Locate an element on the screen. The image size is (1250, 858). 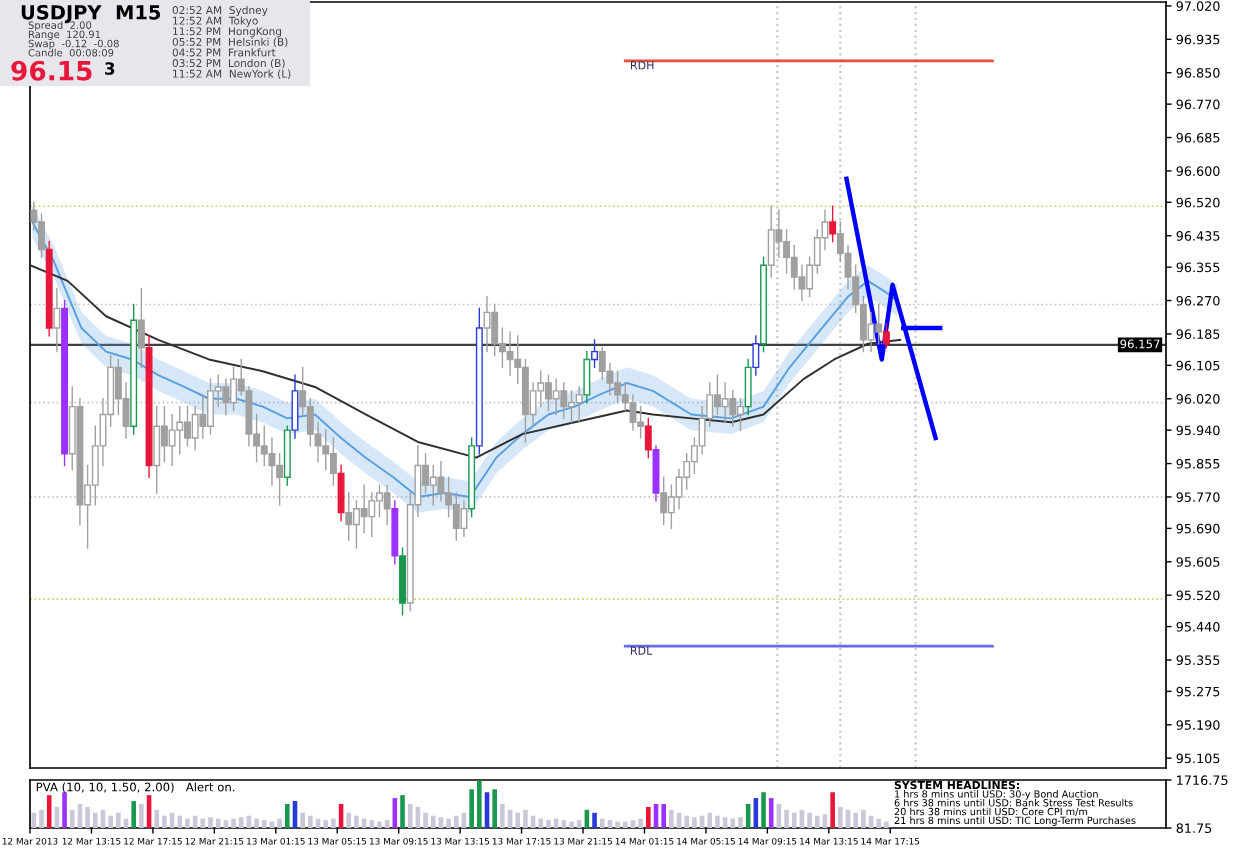
chart-title: USDJPY M15 is located at coordinates (91, 14).